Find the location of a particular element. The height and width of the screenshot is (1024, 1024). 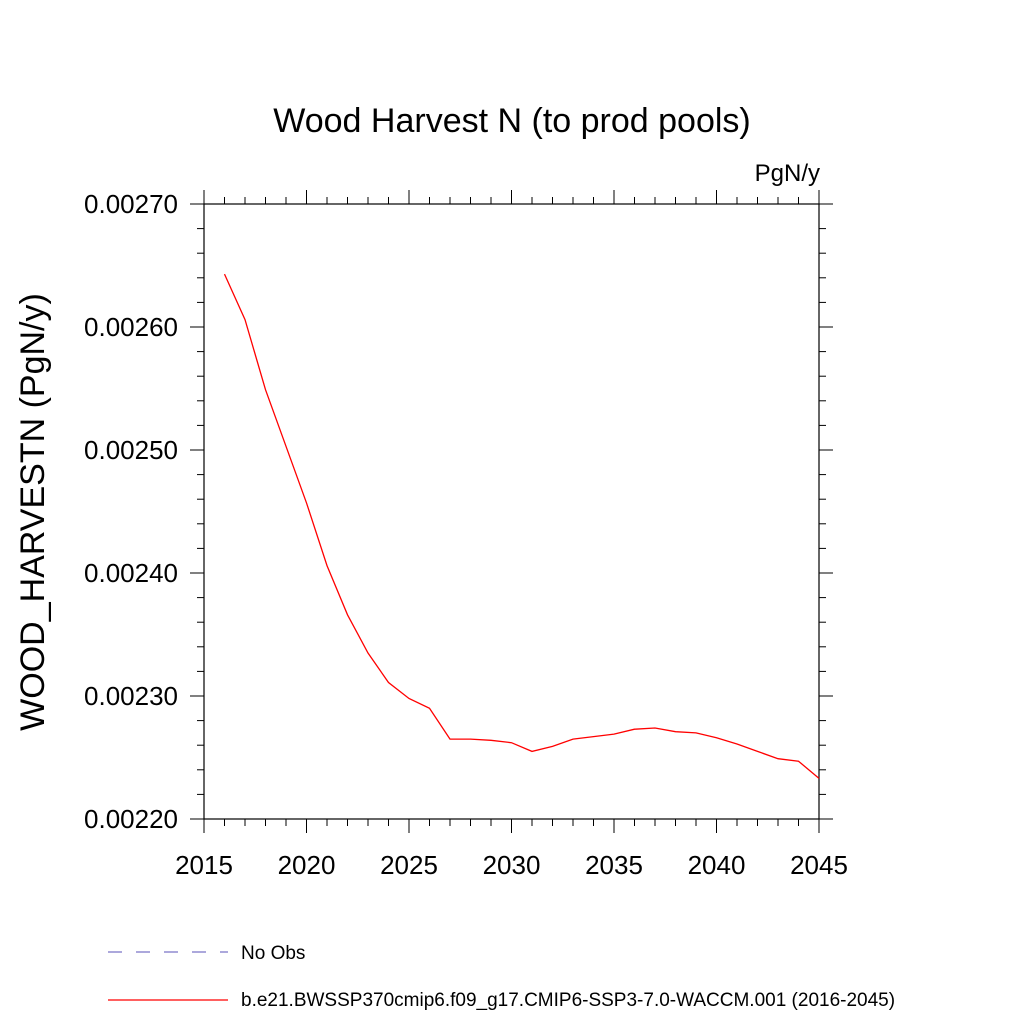

units-label: PgN/y is located at coordinates (787, 173).